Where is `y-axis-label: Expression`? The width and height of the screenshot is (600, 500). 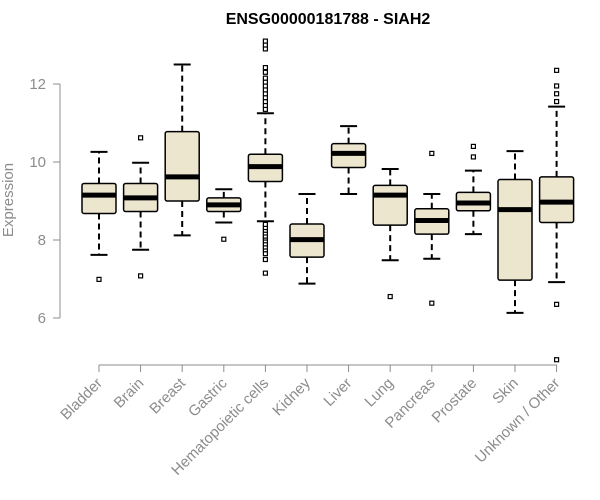
y-axis-label: Expression is located at coordinates (8, 200).